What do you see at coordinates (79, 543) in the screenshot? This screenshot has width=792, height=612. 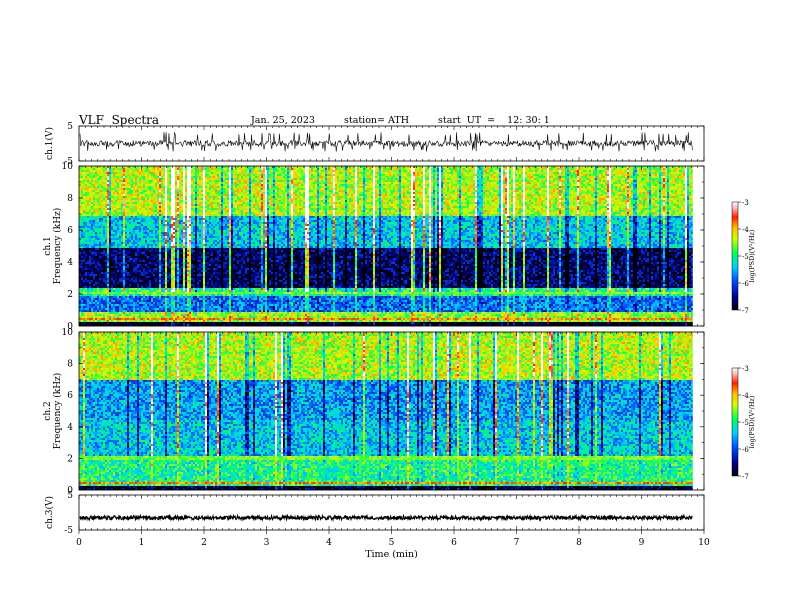 I see `x-tick-label: 0` at bounding box center [79, 543].